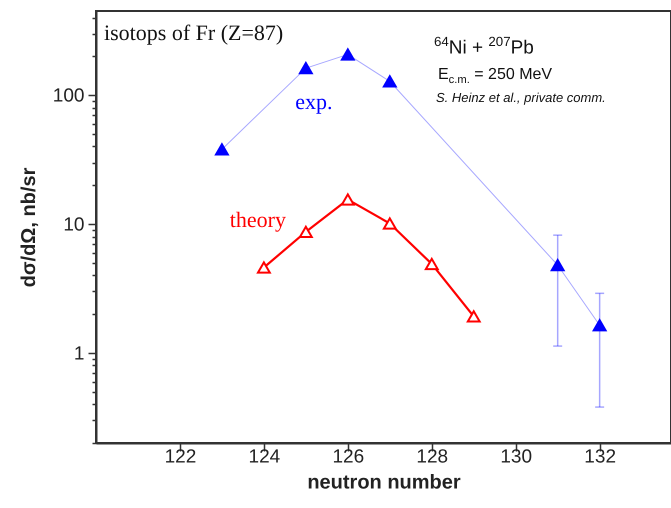 The width and height of the screenshot is (671, 508). I want to click on y-tick-label: 100, so click(68, 96).